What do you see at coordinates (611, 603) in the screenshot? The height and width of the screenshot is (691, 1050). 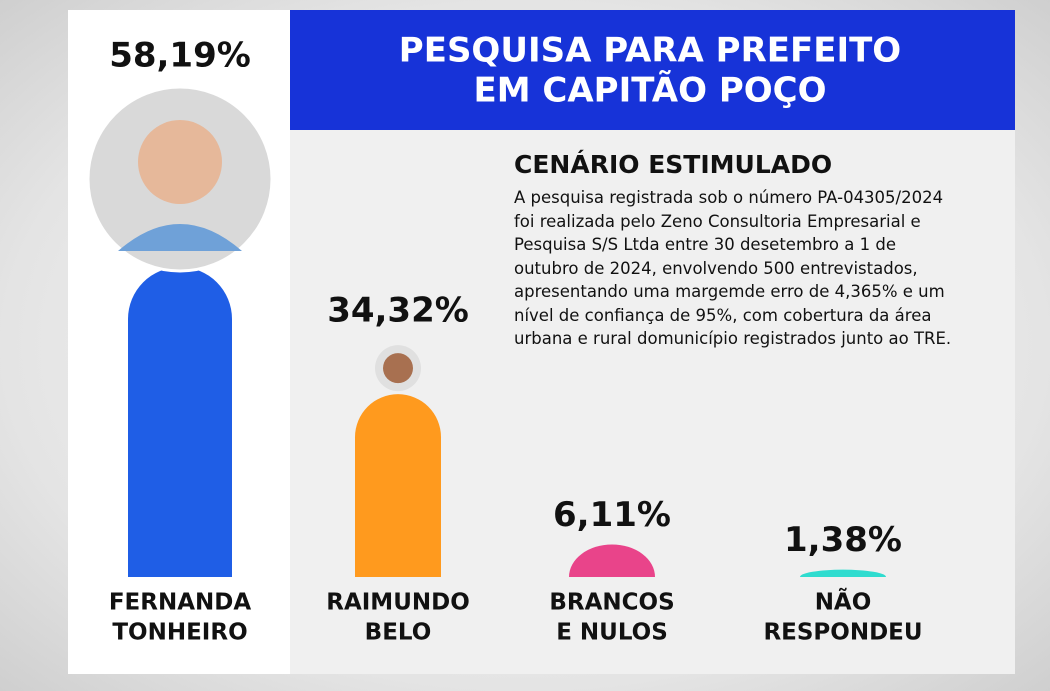 I see `category-label: BRANCOS` at bounding box center [611, 603].